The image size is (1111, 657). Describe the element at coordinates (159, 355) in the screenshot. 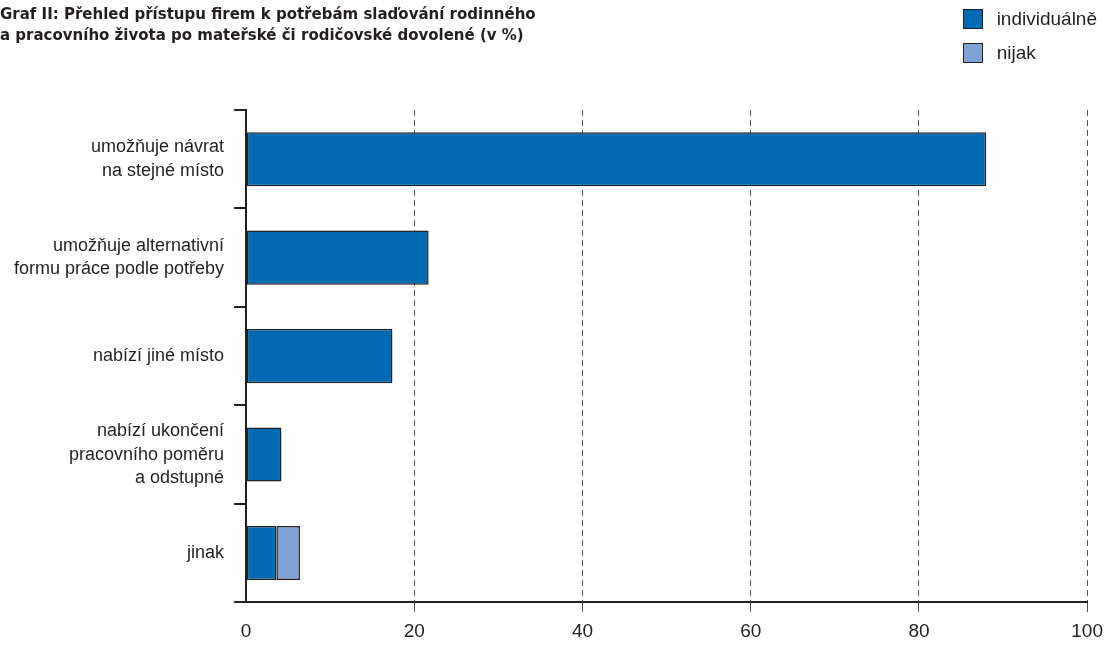

I see `y-tick-label: nabízí jiné místo` at that location.